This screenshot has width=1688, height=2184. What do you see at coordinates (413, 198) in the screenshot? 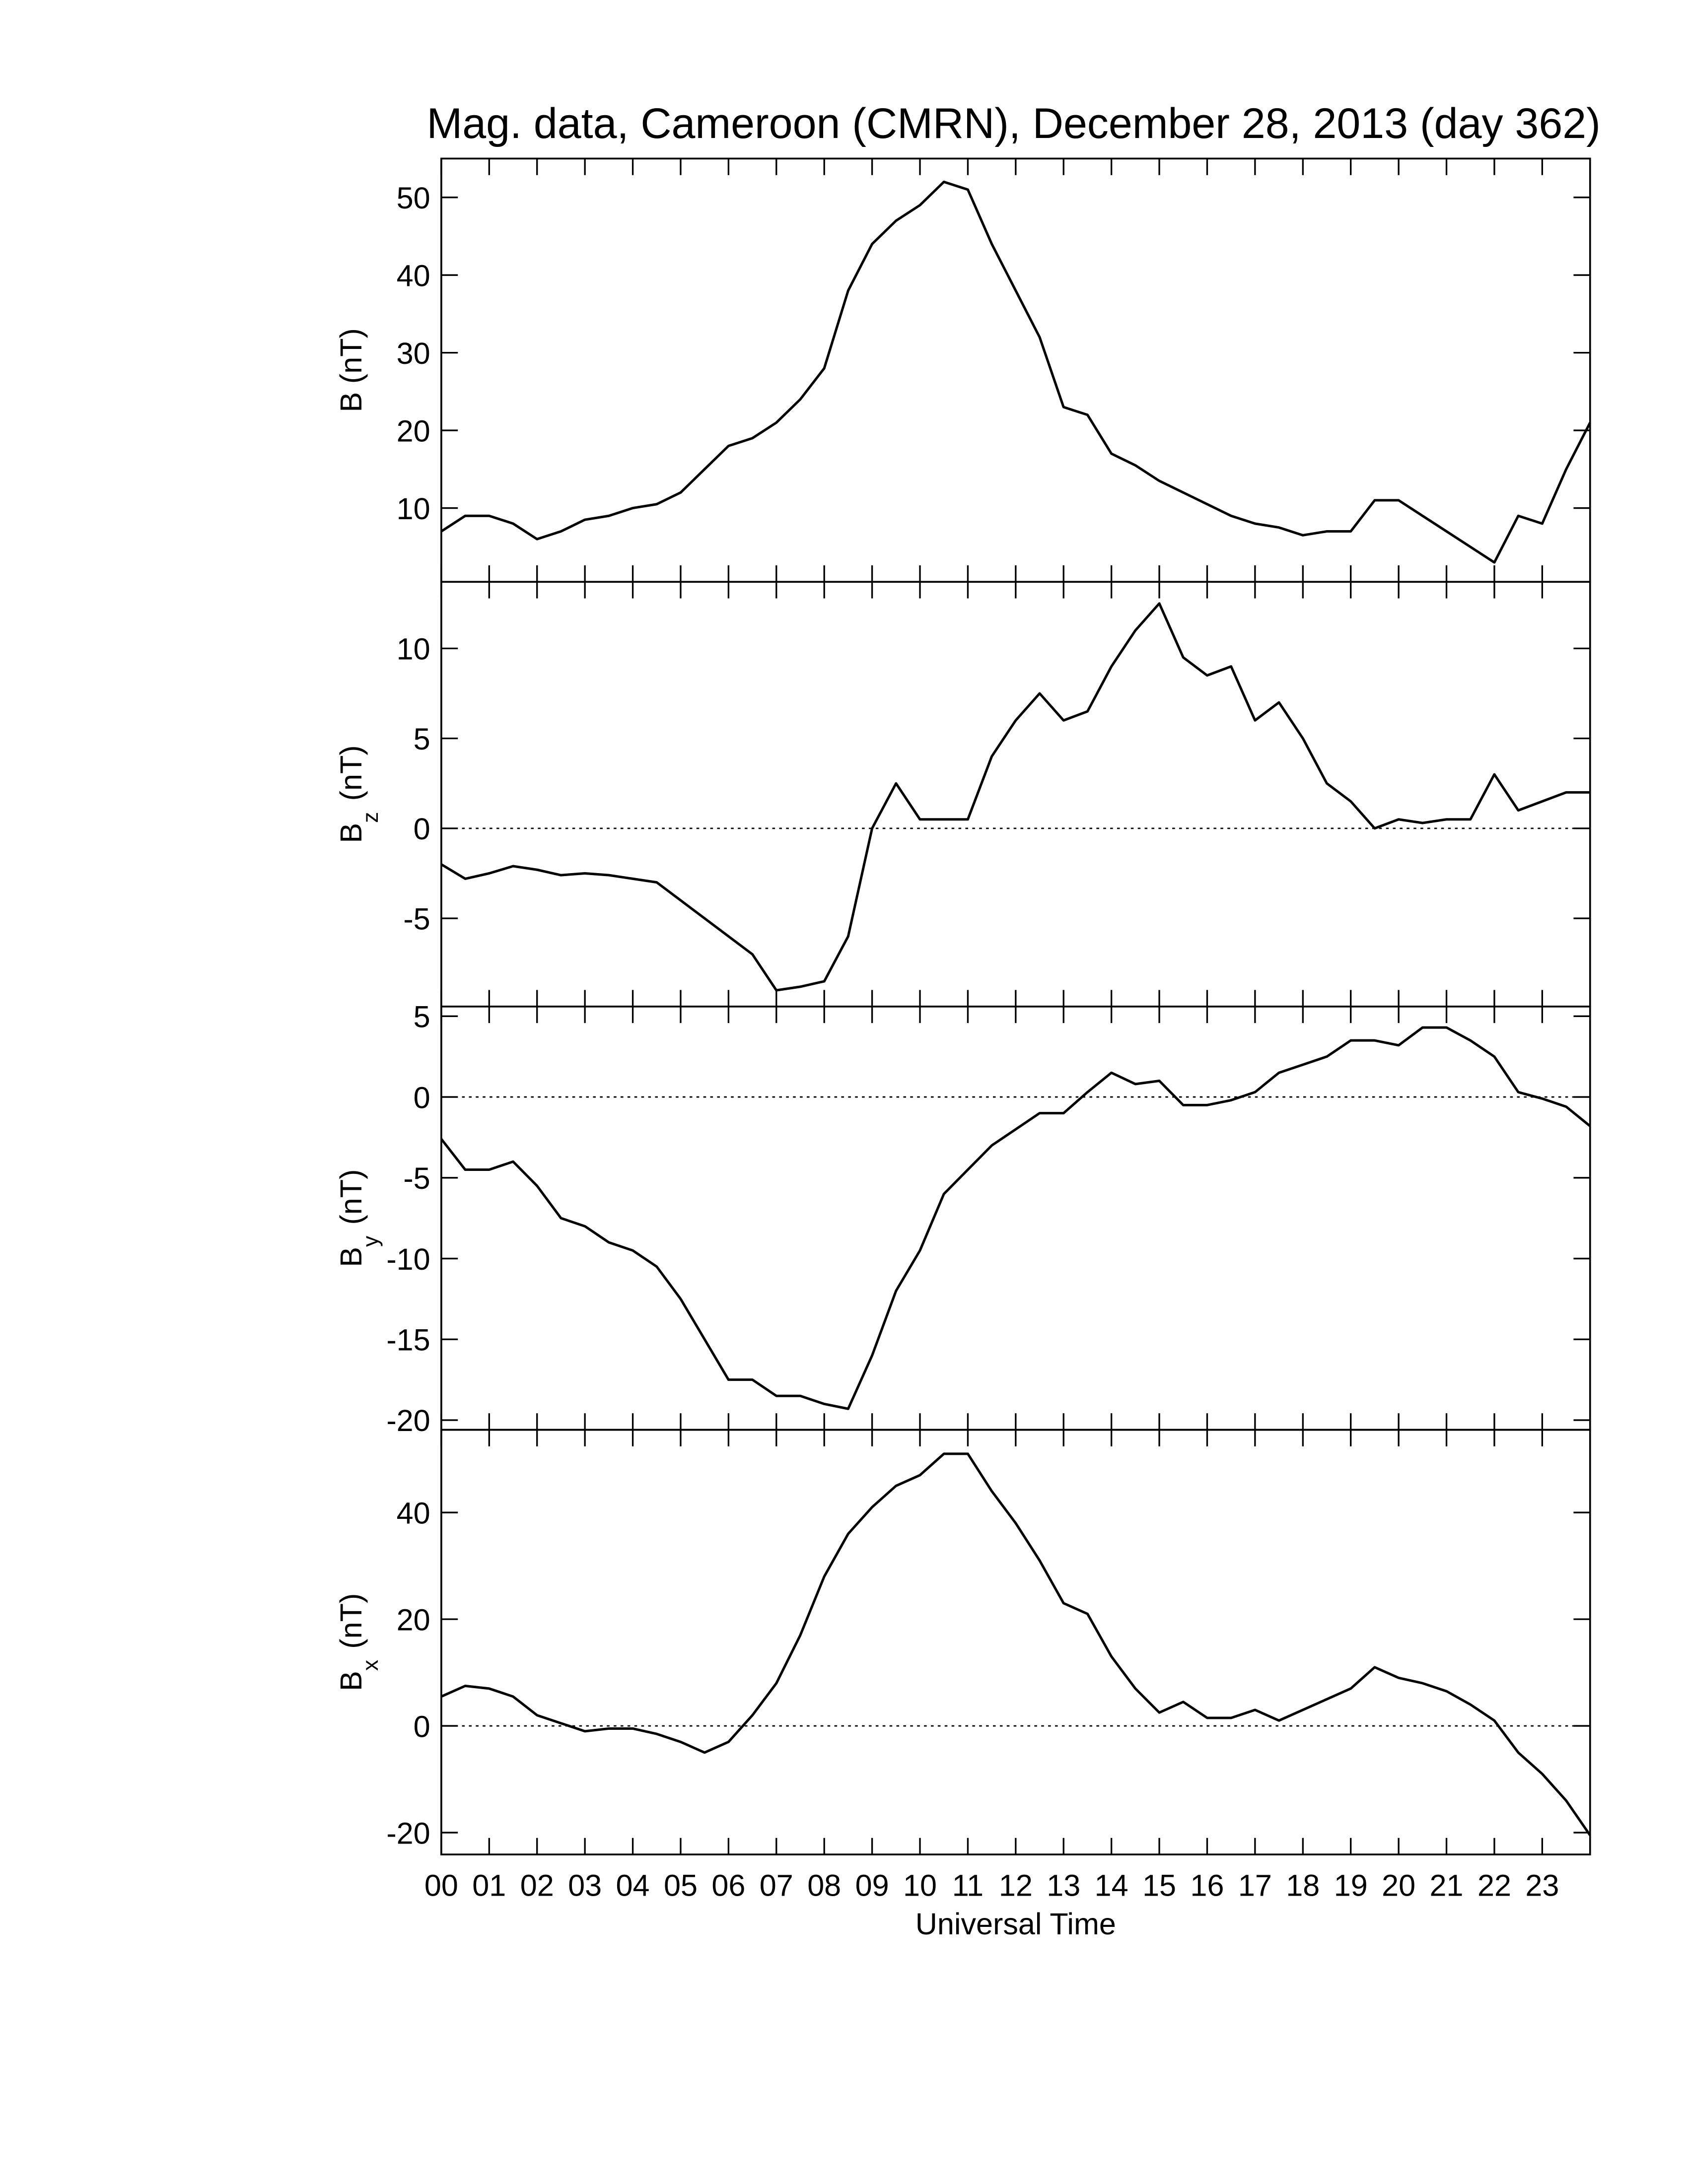
I see `y-tick-label: 50` at bounding box center [413, 198].